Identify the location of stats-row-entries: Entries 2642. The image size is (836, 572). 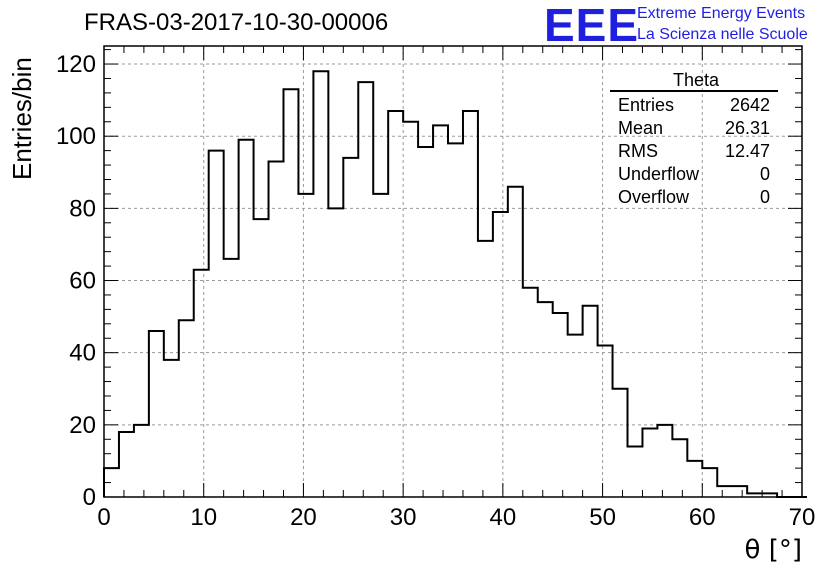
(694, 105).